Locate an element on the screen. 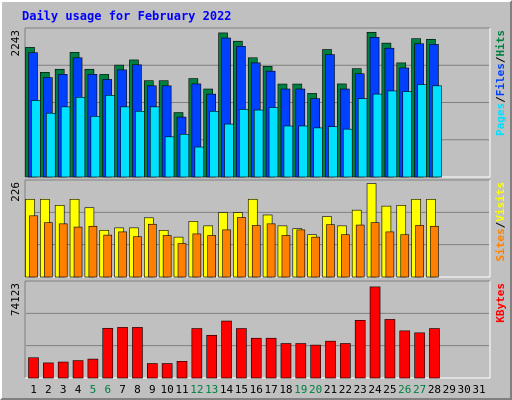 This screenshot has width=512, height=400. legend-pages: Pages is located at coordinates (500, 119).